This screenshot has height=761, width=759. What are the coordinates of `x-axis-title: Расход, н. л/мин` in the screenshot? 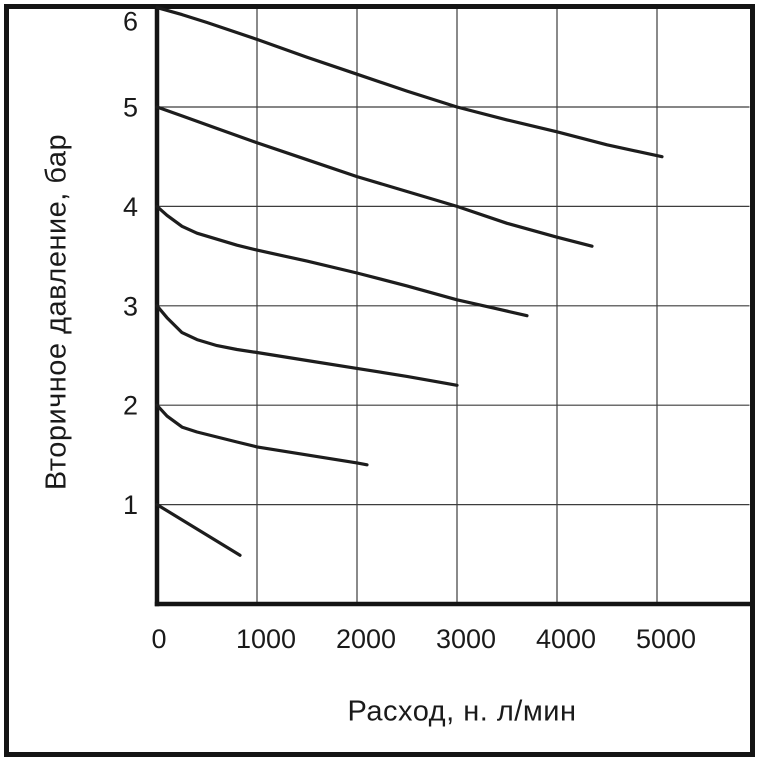 It's located at (462, 711).